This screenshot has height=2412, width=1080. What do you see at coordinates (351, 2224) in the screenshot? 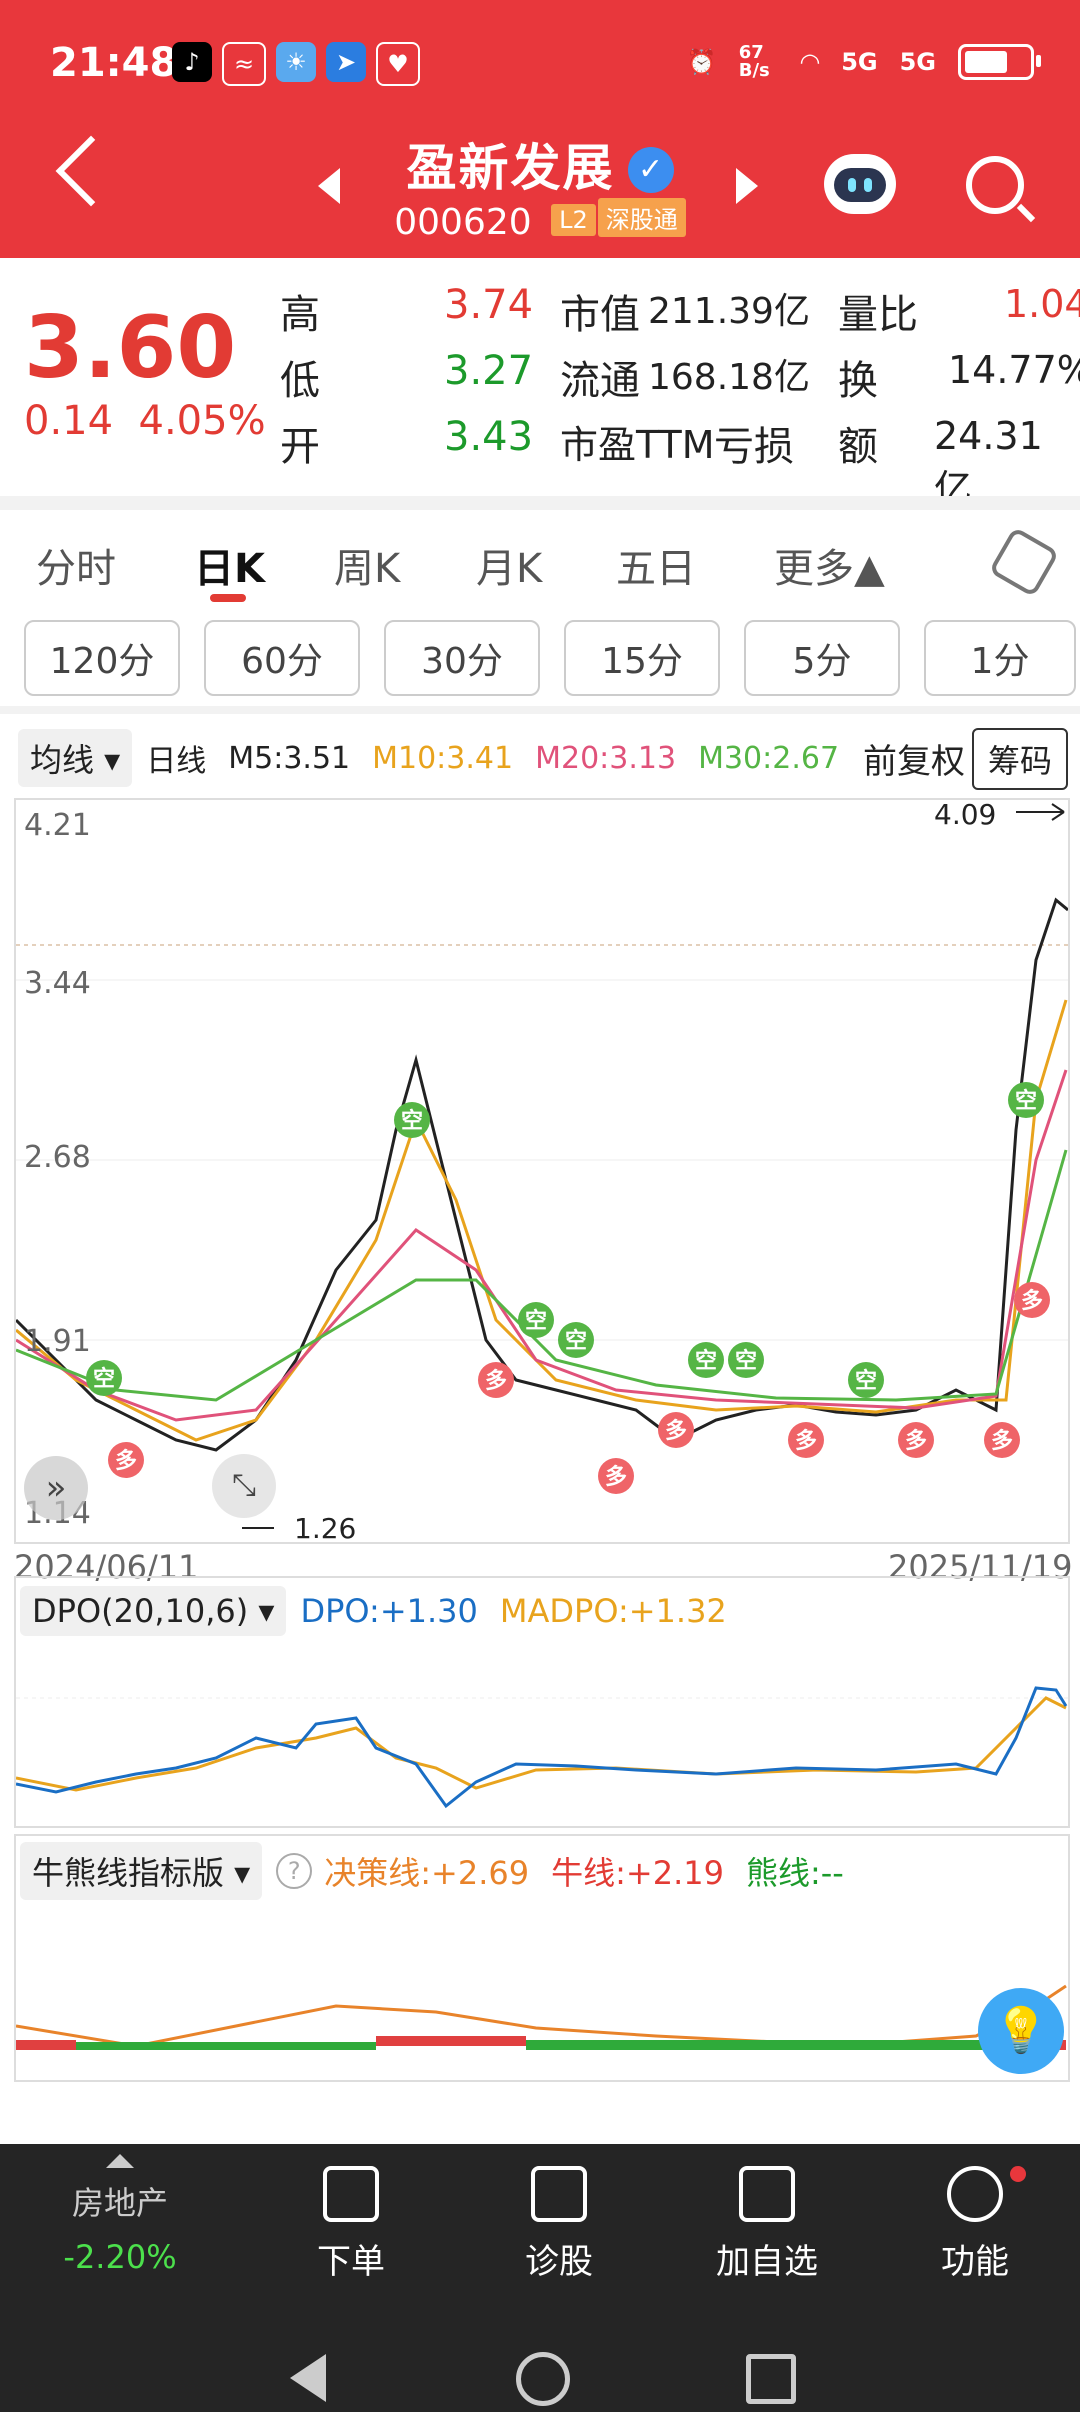
I see `nav-place-order: 下单` at bounding box center [351, 2224].